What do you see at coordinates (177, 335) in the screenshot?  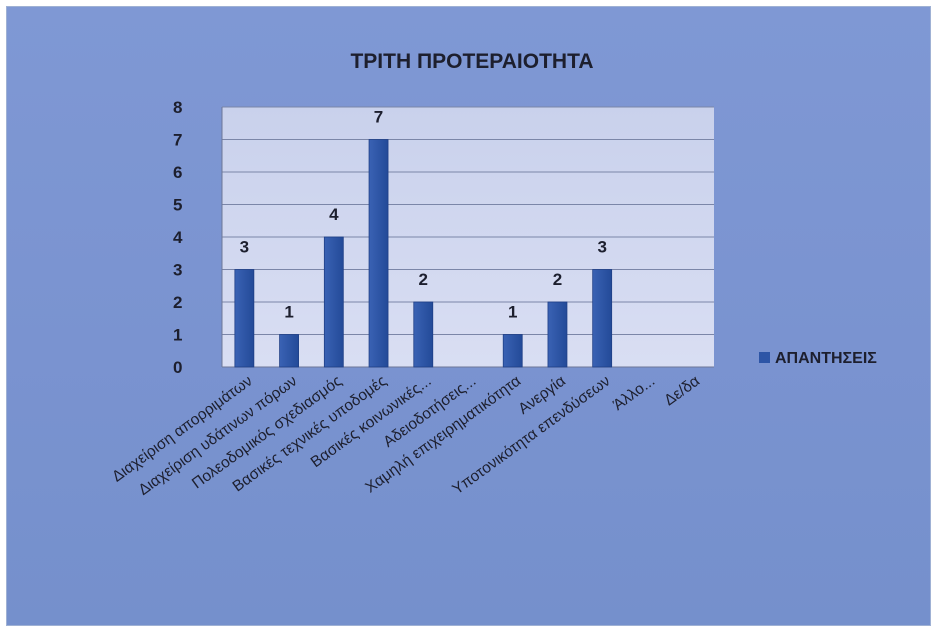 I see `y-tick-label: 1` at bounding box center [177, 335].